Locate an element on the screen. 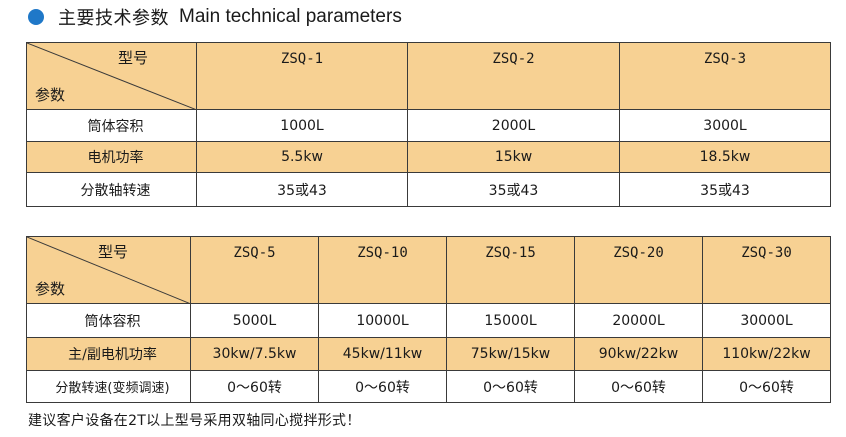  cell-value: 20000L is located at coordinates (638, 320).